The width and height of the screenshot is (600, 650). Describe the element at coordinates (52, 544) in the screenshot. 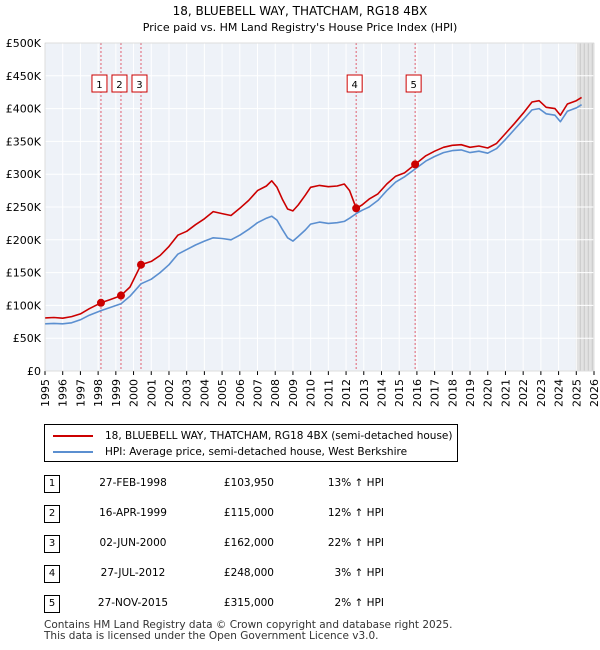

I see `transaction-number: 3` at that location.